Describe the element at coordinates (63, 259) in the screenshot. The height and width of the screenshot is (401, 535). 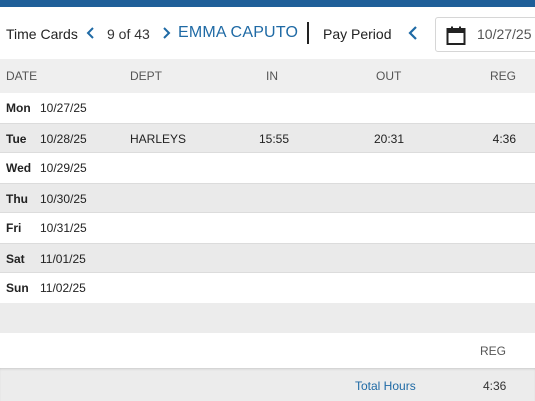
I see `row-date: 11/01/25` at that location.